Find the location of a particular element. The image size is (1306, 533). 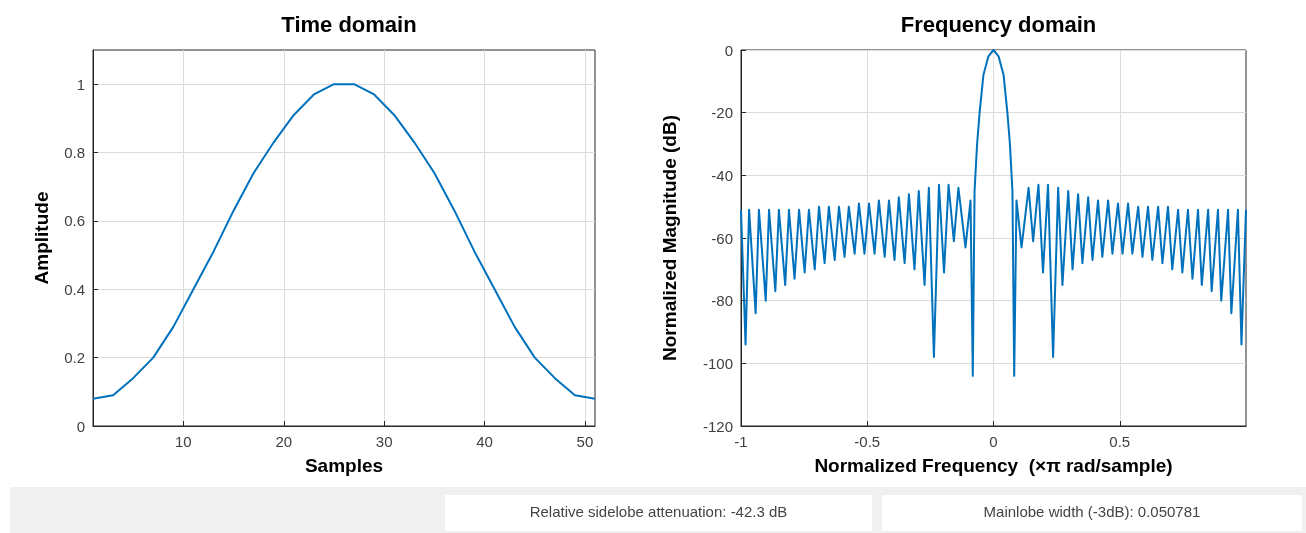

y-tick-label: -120 is located at coordinates (717, 426).